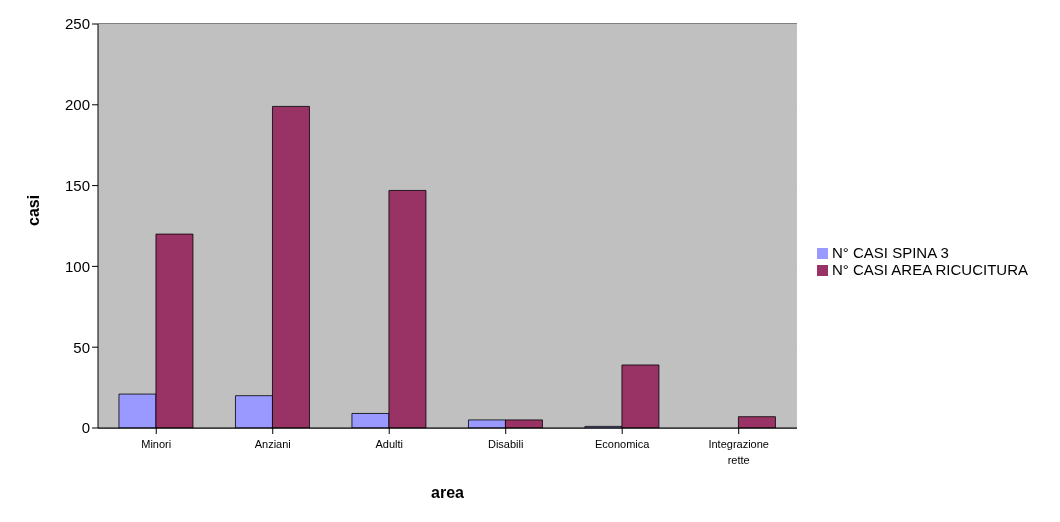 The height and width of the screenshot is (522, 1060). Describe the element at coordinates (738, 452) in the screenshot. I see `x-tick-label: Integrazione rette` at that location.